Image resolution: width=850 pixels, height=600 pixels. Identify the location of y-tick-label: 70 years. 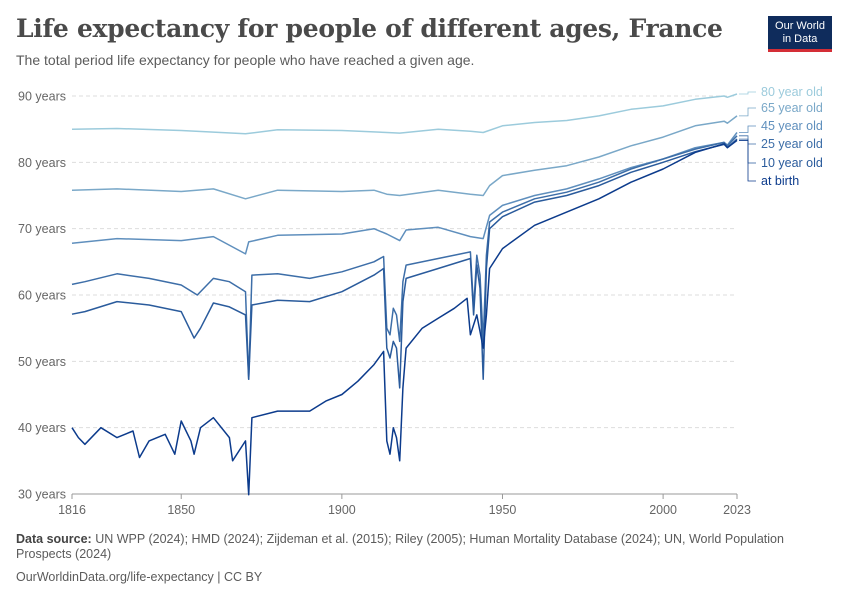
(42, 229).